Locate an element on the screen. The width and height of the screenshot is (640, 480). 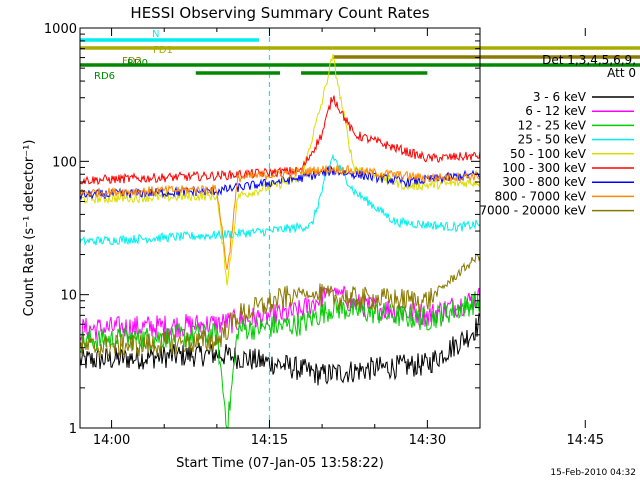
y-axis-label: Count Rate (s⁻¹ detector⁻¹) is located at coordinates (29, 228).